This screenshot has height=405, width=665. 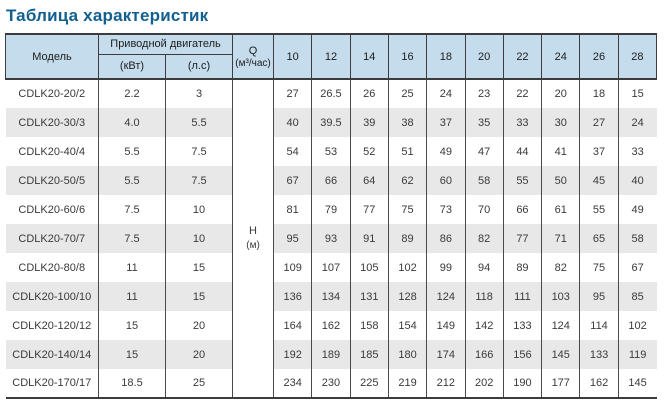 What do you see at coordinates (484, 209) in the screenshot?
I see `head-value-cell: 70` at bounding box center [484, 209].